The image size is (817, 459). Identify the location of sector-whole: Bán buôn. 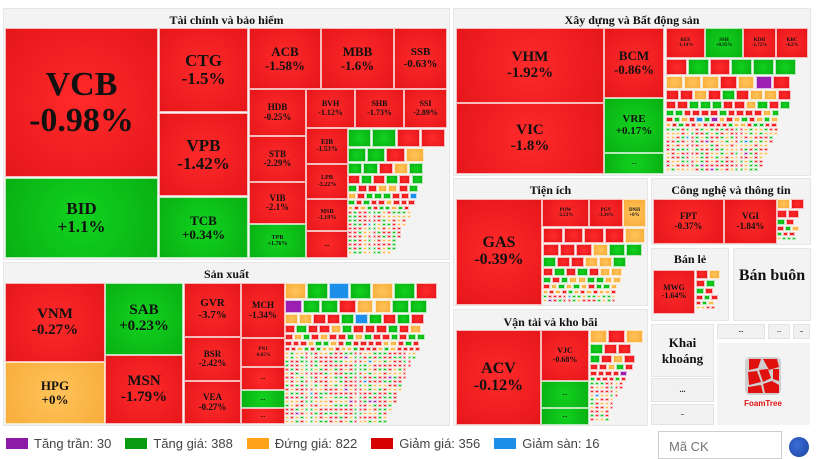
(772, 284).